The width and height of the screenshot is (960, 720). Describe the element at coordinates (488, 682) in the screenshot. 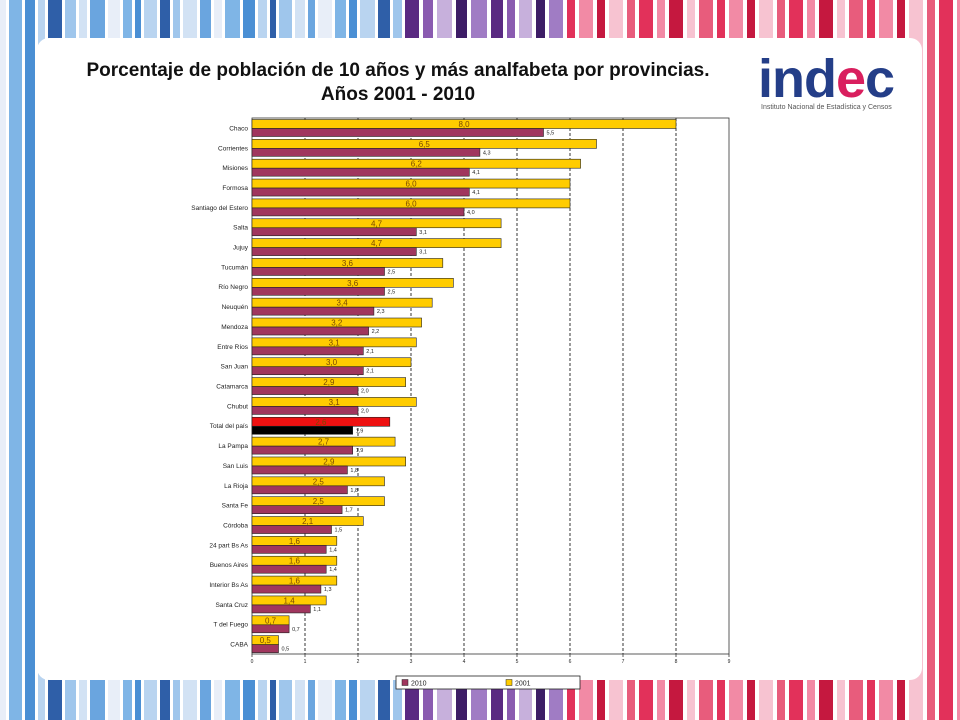

I see `legend-box` at that location.